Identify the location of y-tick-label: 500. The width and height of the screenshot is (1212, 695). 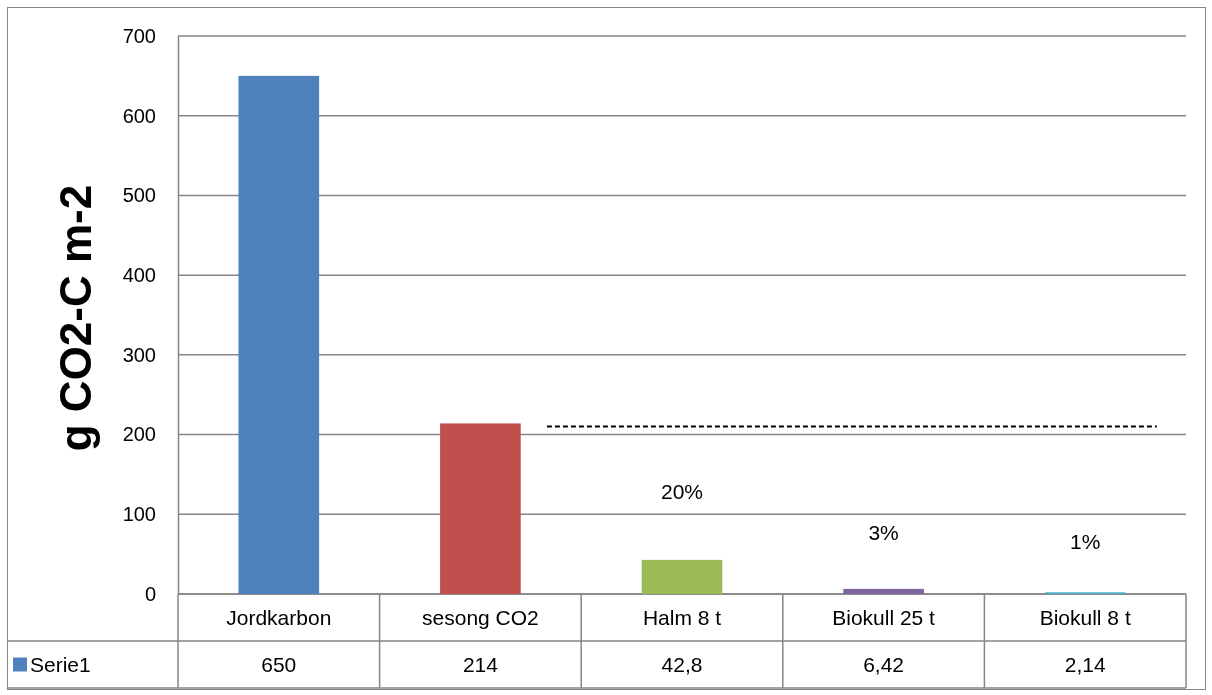
(139, 195).